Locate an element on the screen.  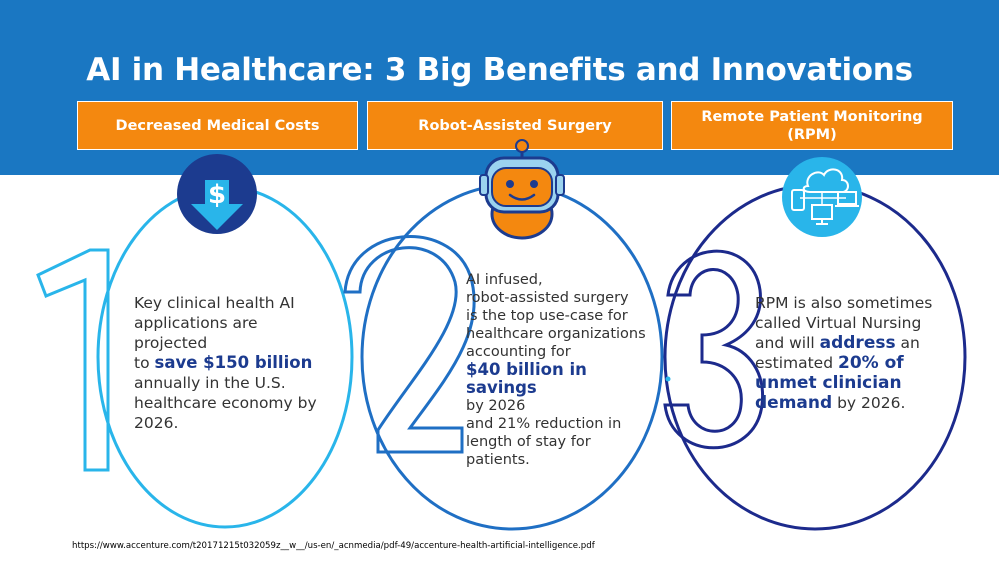
text3-line6: demand by 2026. is located at coordinates (845, 403).